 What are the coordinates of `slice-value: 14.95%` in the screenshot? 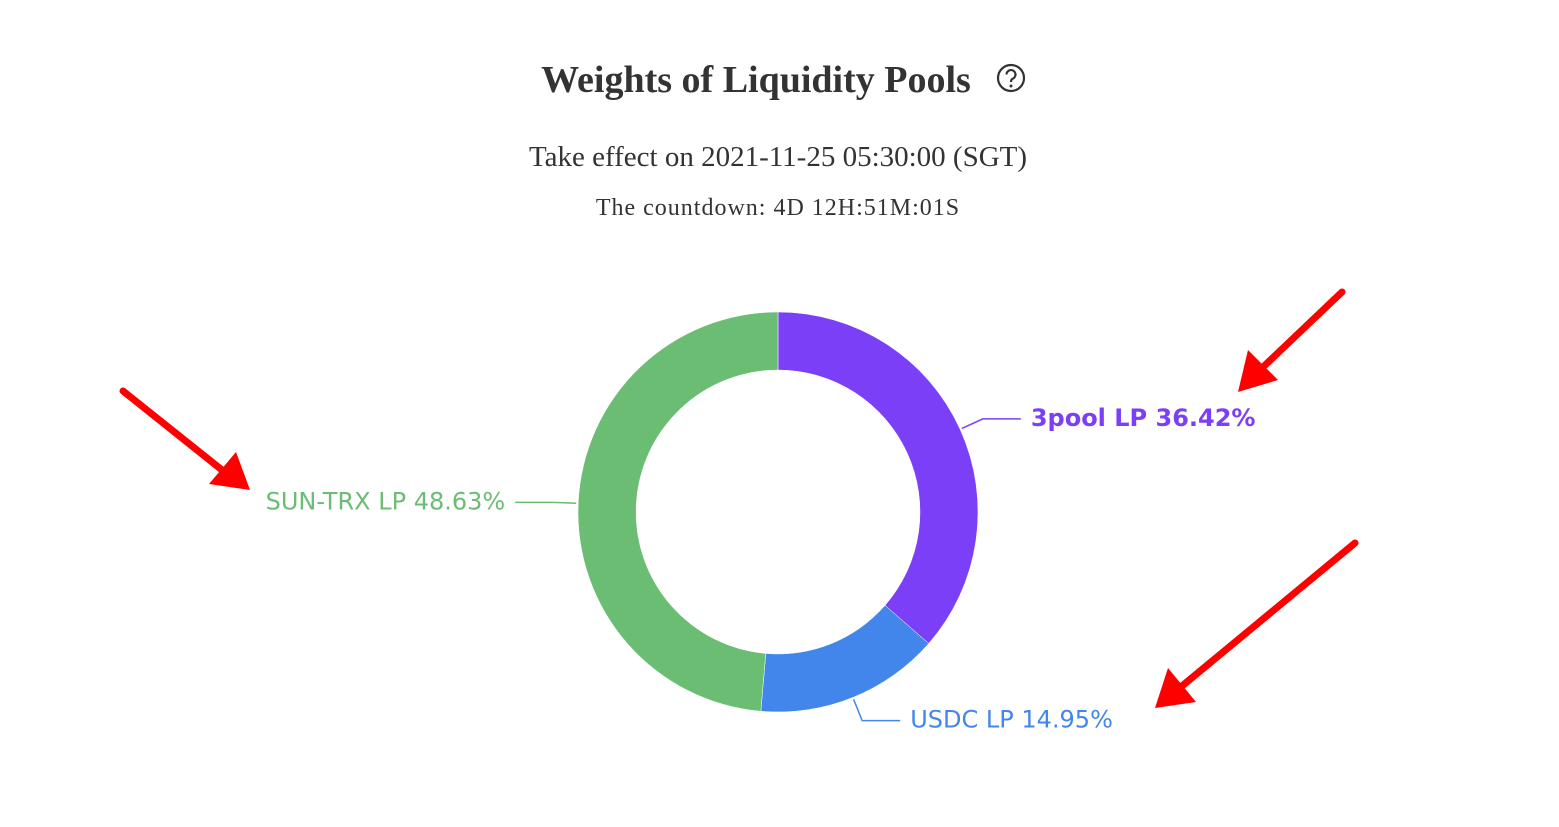 It's located at (1067, 720).